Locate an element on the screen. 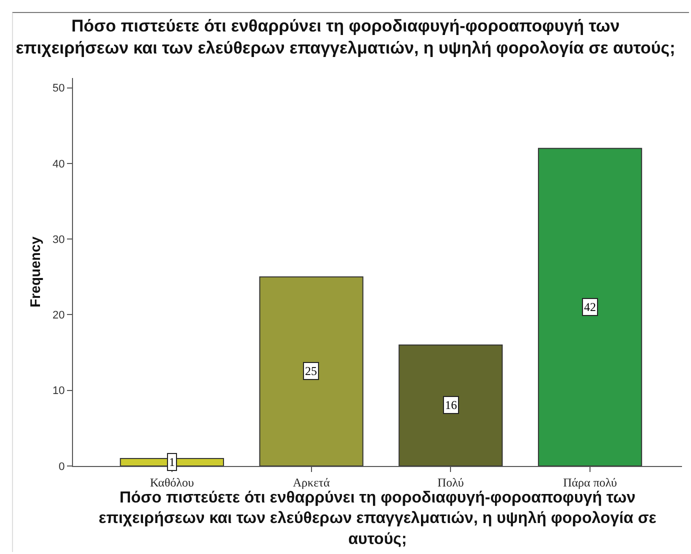 The image size is (691, 554). data-label: 42 is located at coordinates (590, 307).